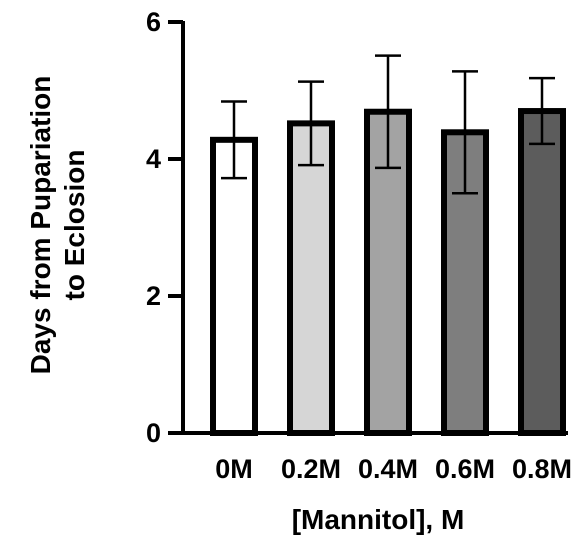 This screenshot has height=560, width=587. What do you see at coordinates (388, 469) in the screenshot?
I see `x-tick-label-0.4M: 0.4M` at bounding box center [388, 469].